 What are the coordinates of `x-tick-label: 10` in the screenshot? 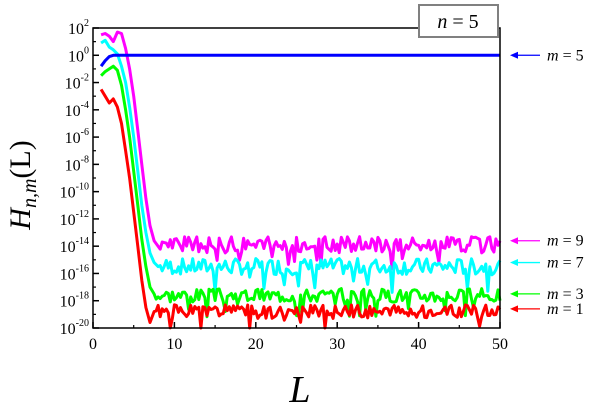 It's located at (174, 344).